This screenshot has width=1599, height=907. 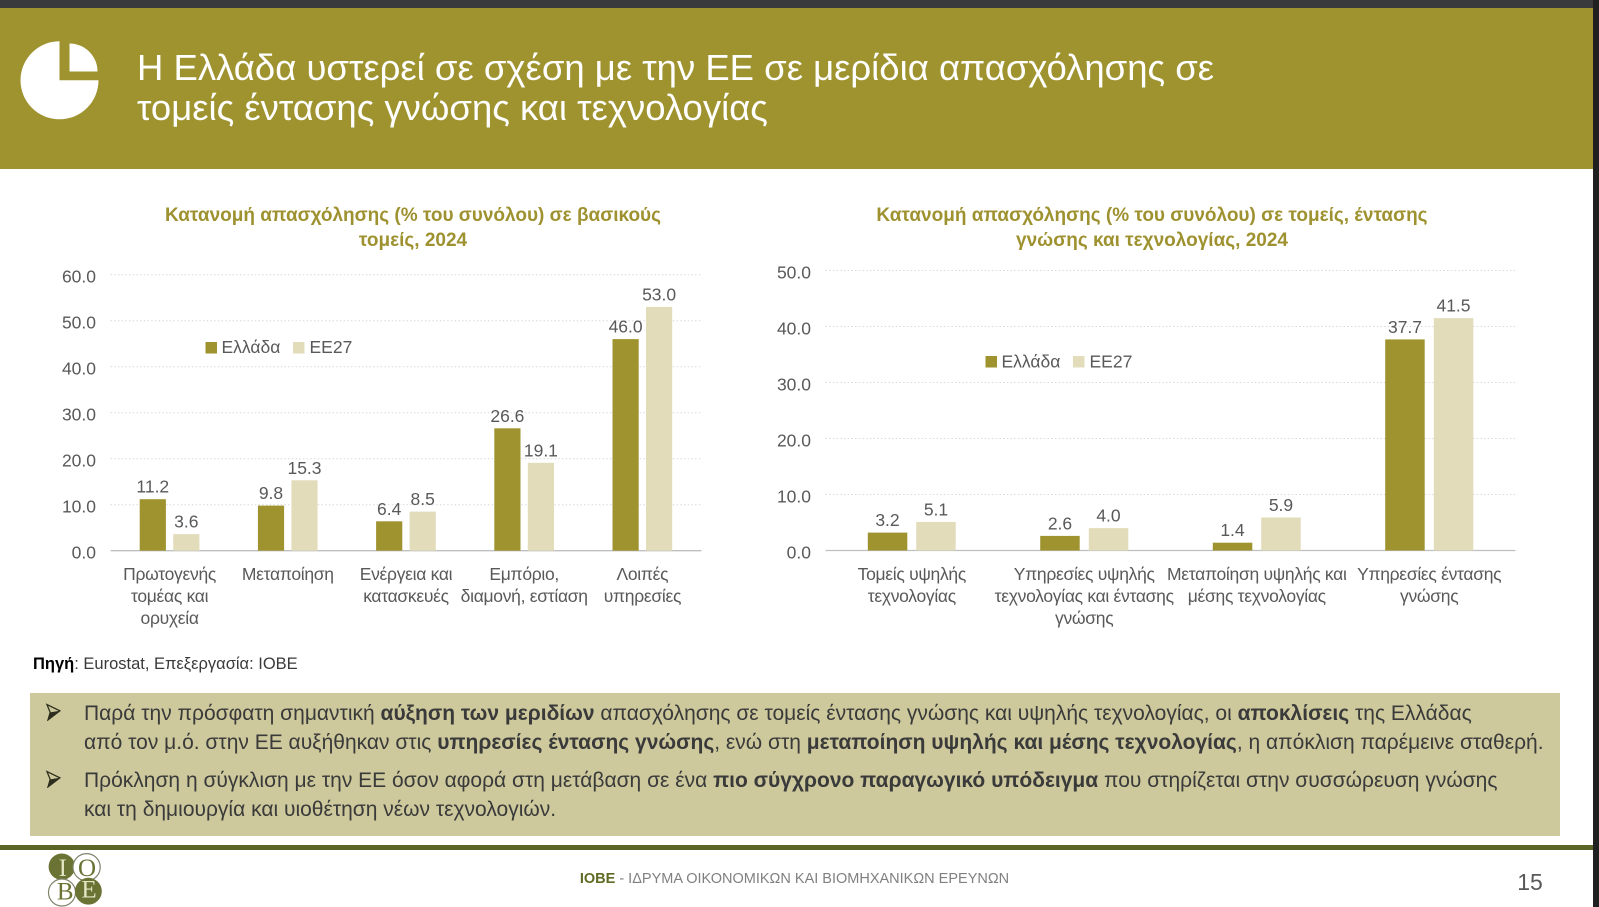 What do you see at coordinates (1257, 596) in the screenshot?
I see `svg-text: μέσης τεχνολογίας` at bounding box center [1257, 596].